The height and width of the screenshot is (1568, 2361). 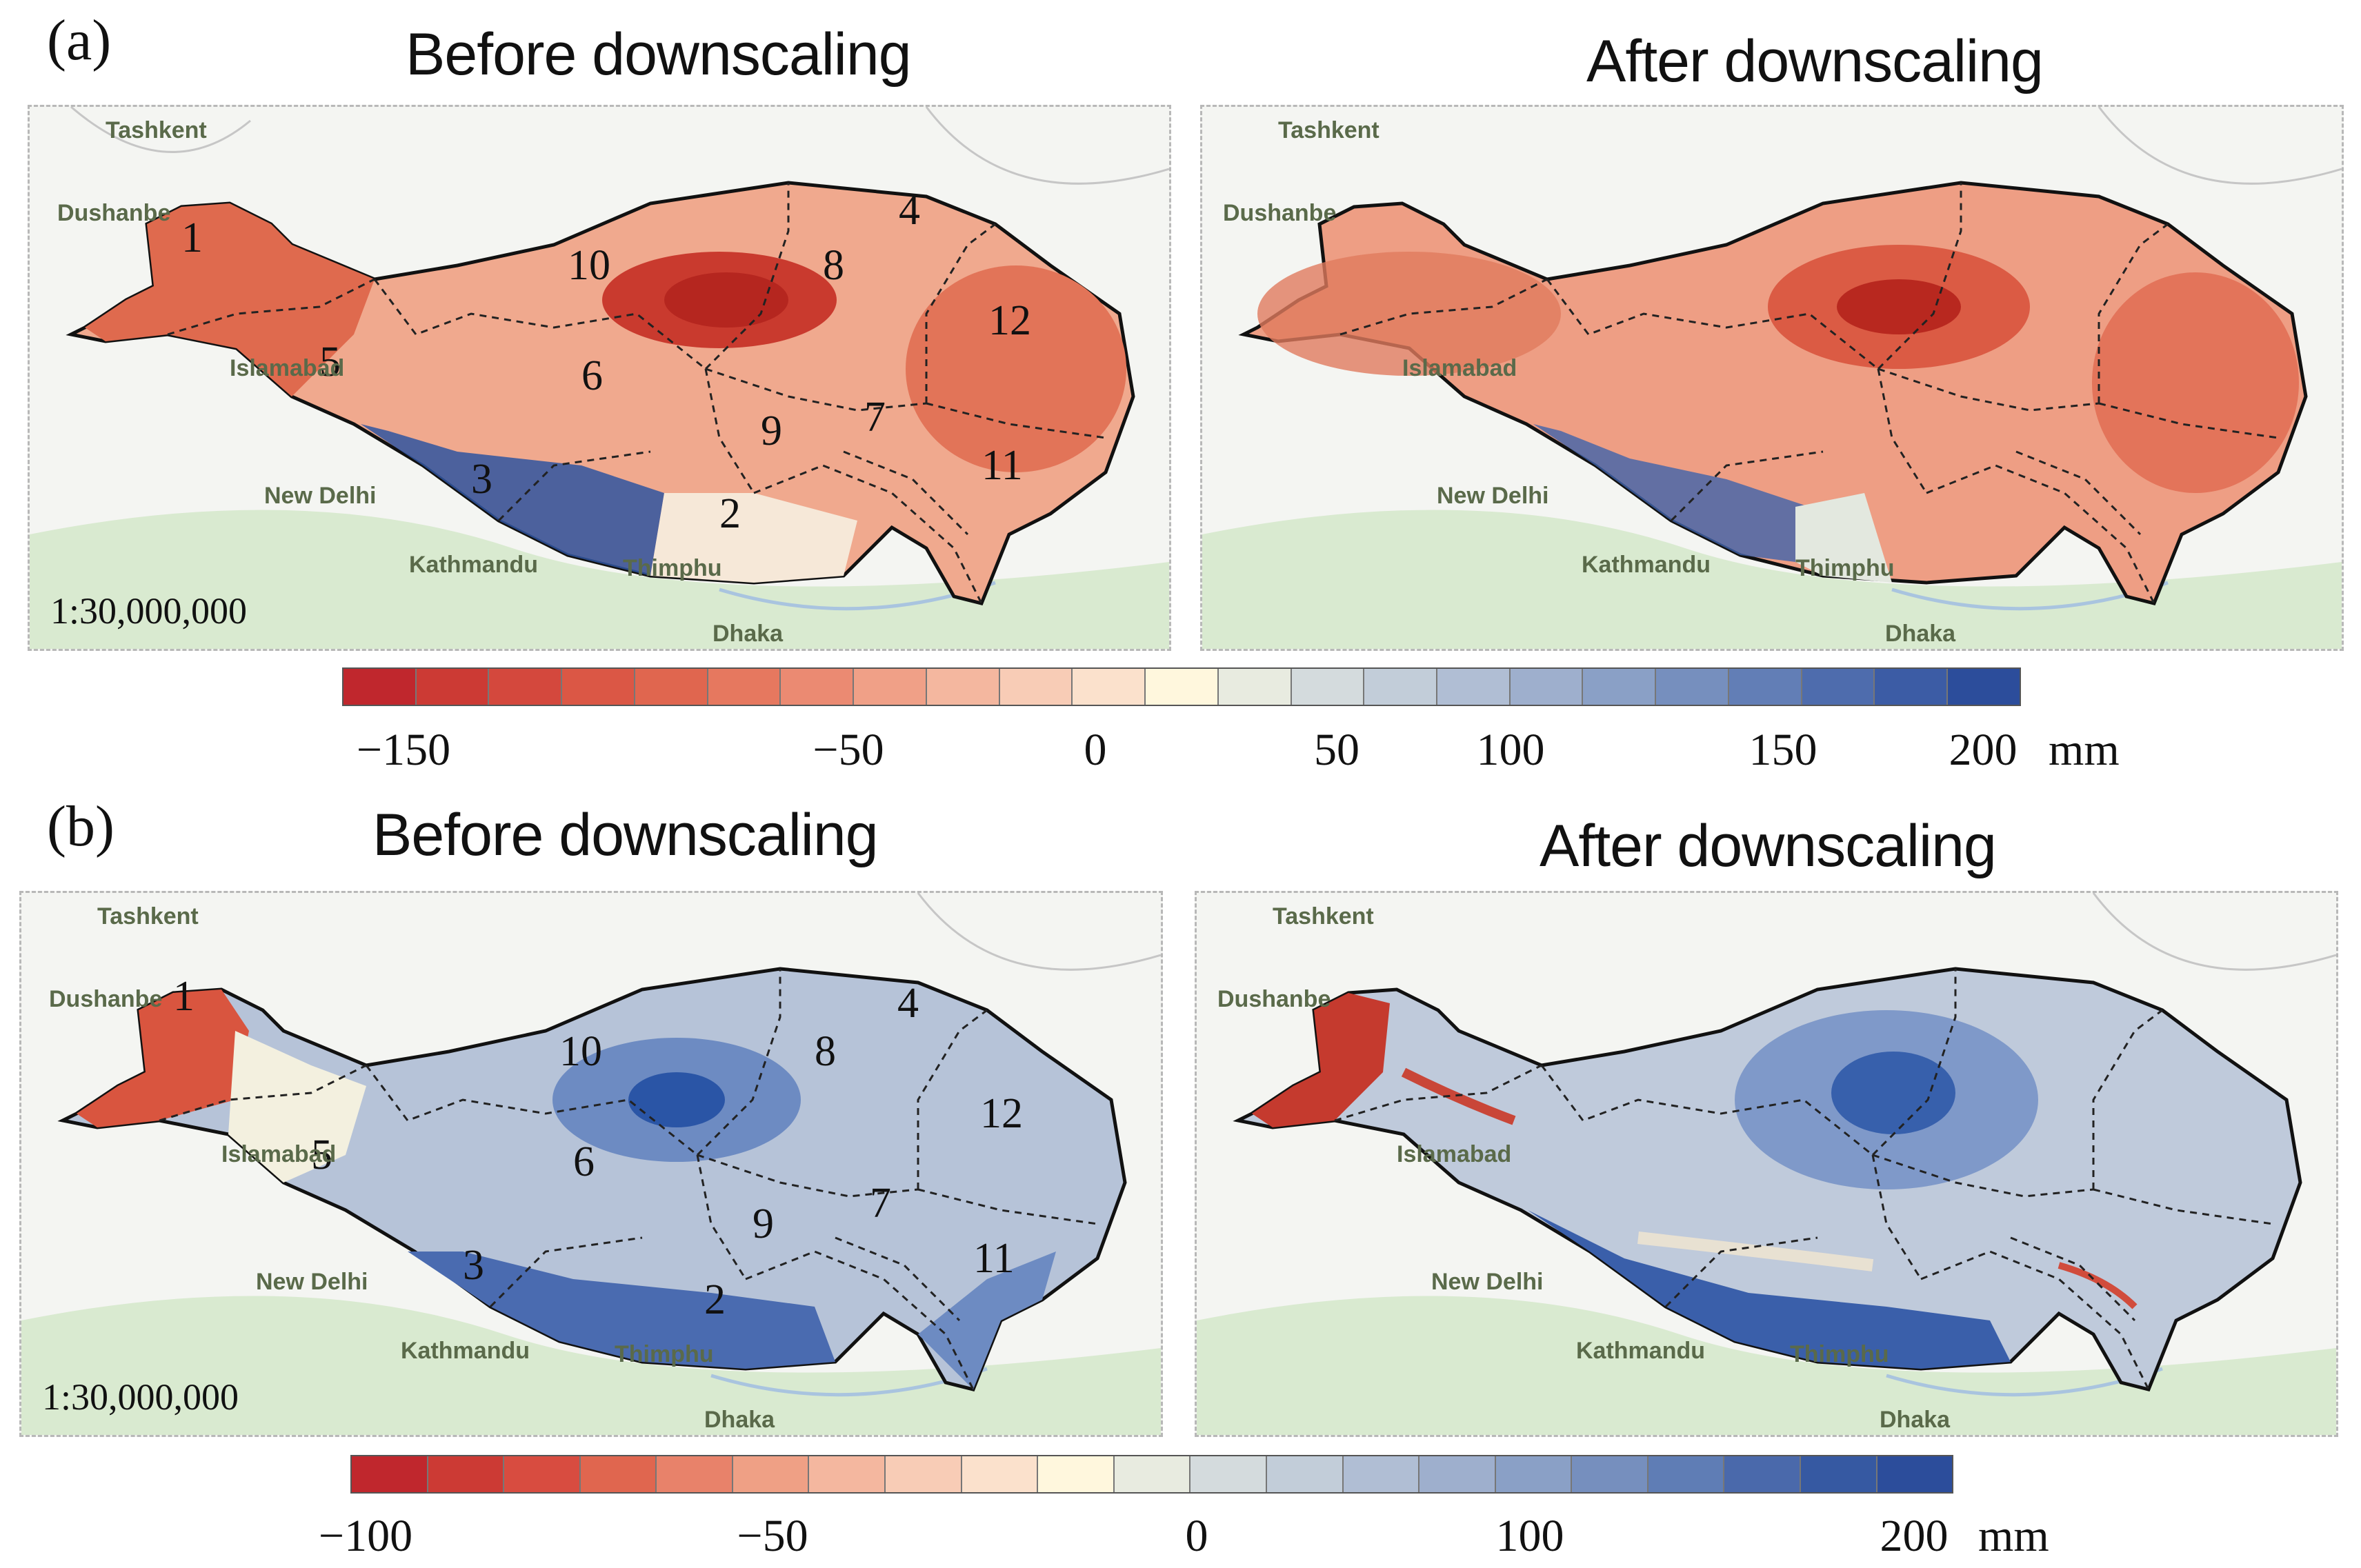 I want to click on colorbar-b, so click(x=1151, y=1474).